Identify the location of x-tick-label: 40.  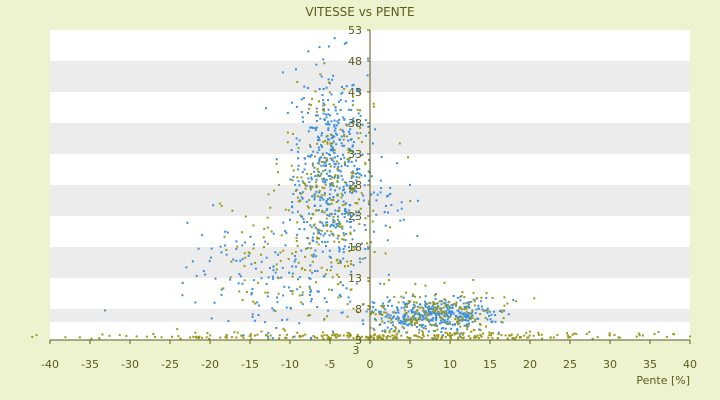
(690, 364).